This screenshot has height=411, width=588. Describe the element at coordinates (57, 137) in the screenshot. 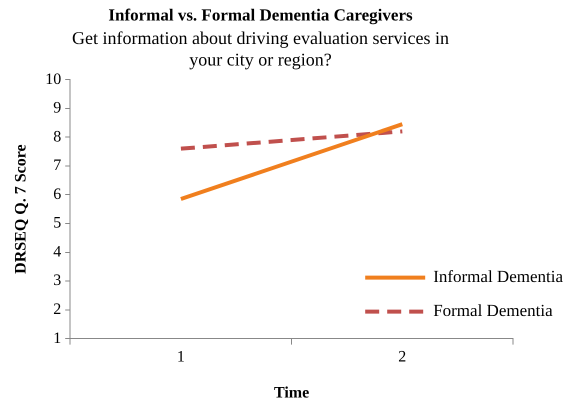

I see `y-tick-label: 8` at that location.